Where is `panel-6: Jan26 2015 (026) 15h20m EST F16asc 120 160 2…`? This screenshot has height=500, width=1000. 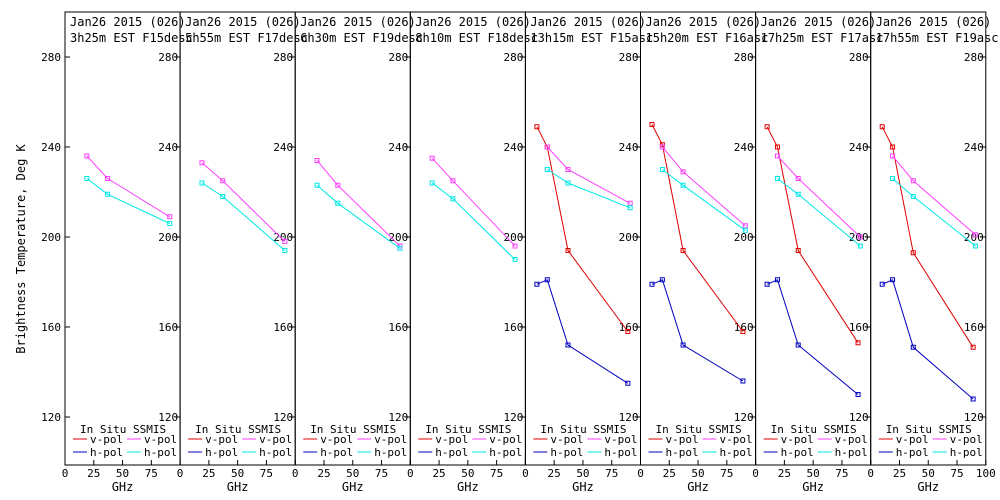 panel-6: Jan26 2015 (026) 15h20m EST F16asc 120 160 2… is located at coordinates (703, 252).